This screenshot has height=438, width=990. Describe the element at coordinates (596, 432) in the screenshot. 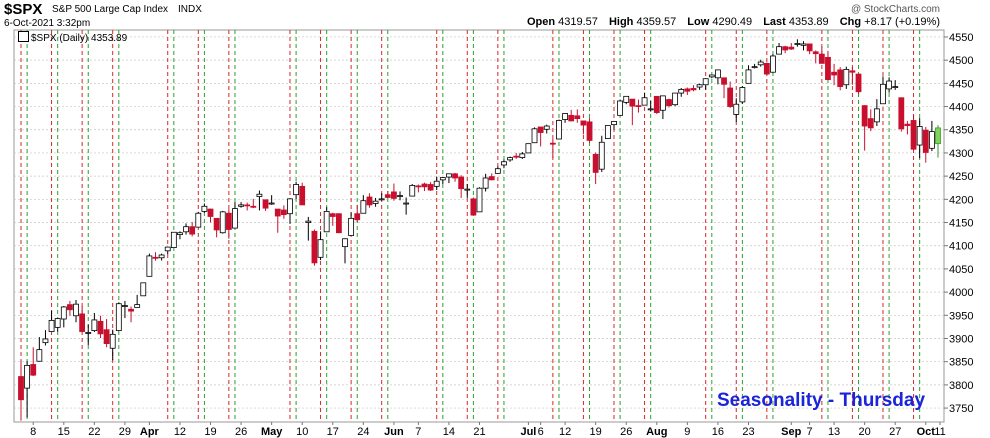

I see `x-tick-label: 19` at that location.